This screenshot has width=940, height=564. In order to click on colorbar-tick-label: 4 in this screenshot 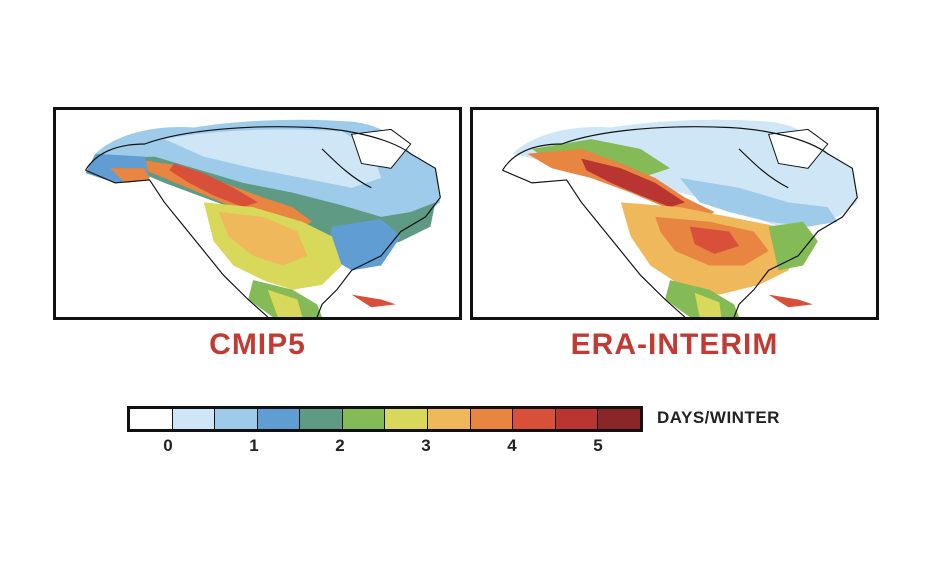, I will do `click(512, 445)`.